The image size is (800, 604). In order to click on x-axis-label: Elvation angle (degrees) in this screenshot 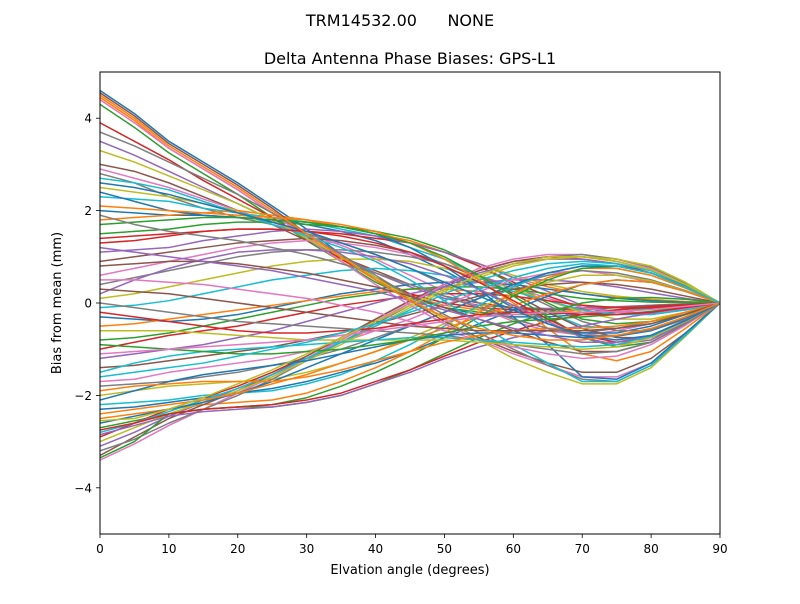, I will do `click(409, 570)`.